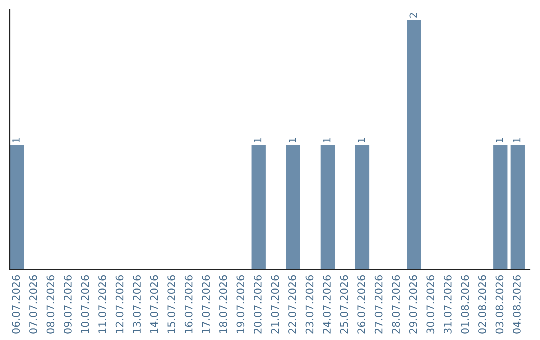  Describe the element at coordinates (50, 305) in the screenshot. I see `x-tick-label: 08.07.2026` at that location.